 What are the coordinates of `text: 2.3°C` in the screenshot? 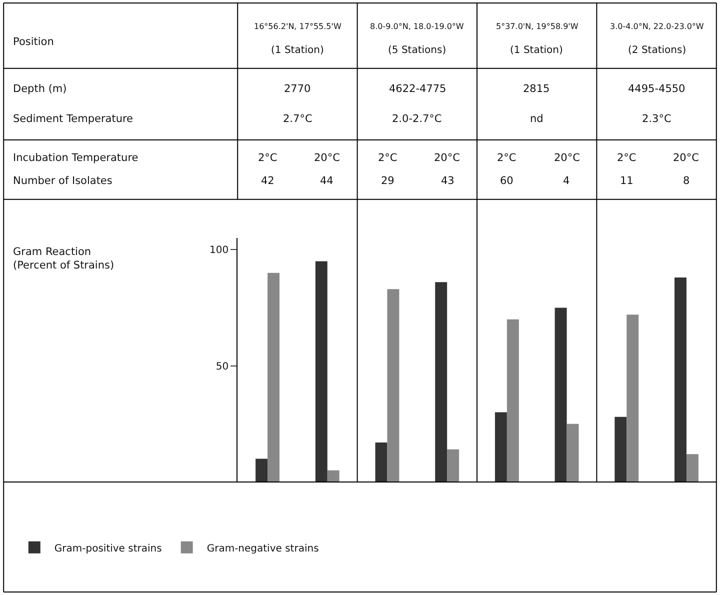 It's located at (657, 119).